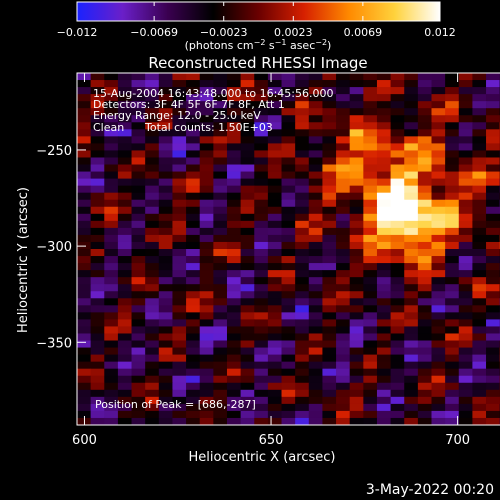 The image size is (500, 500). Describe the element at coordinates (258, 45) in the screenshot. I see `colorbar-unit-label: (photons cm−2 s−1 asec−2)` at that location.